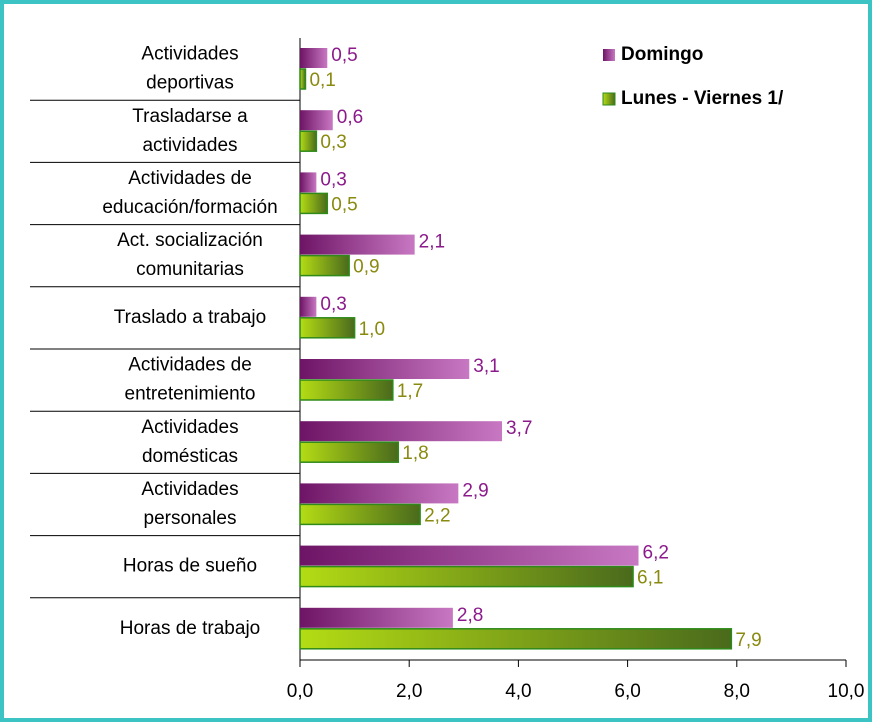 This screenshot has width=872, height=722. I want to click on data-label: 0,6, so click(350, 117).